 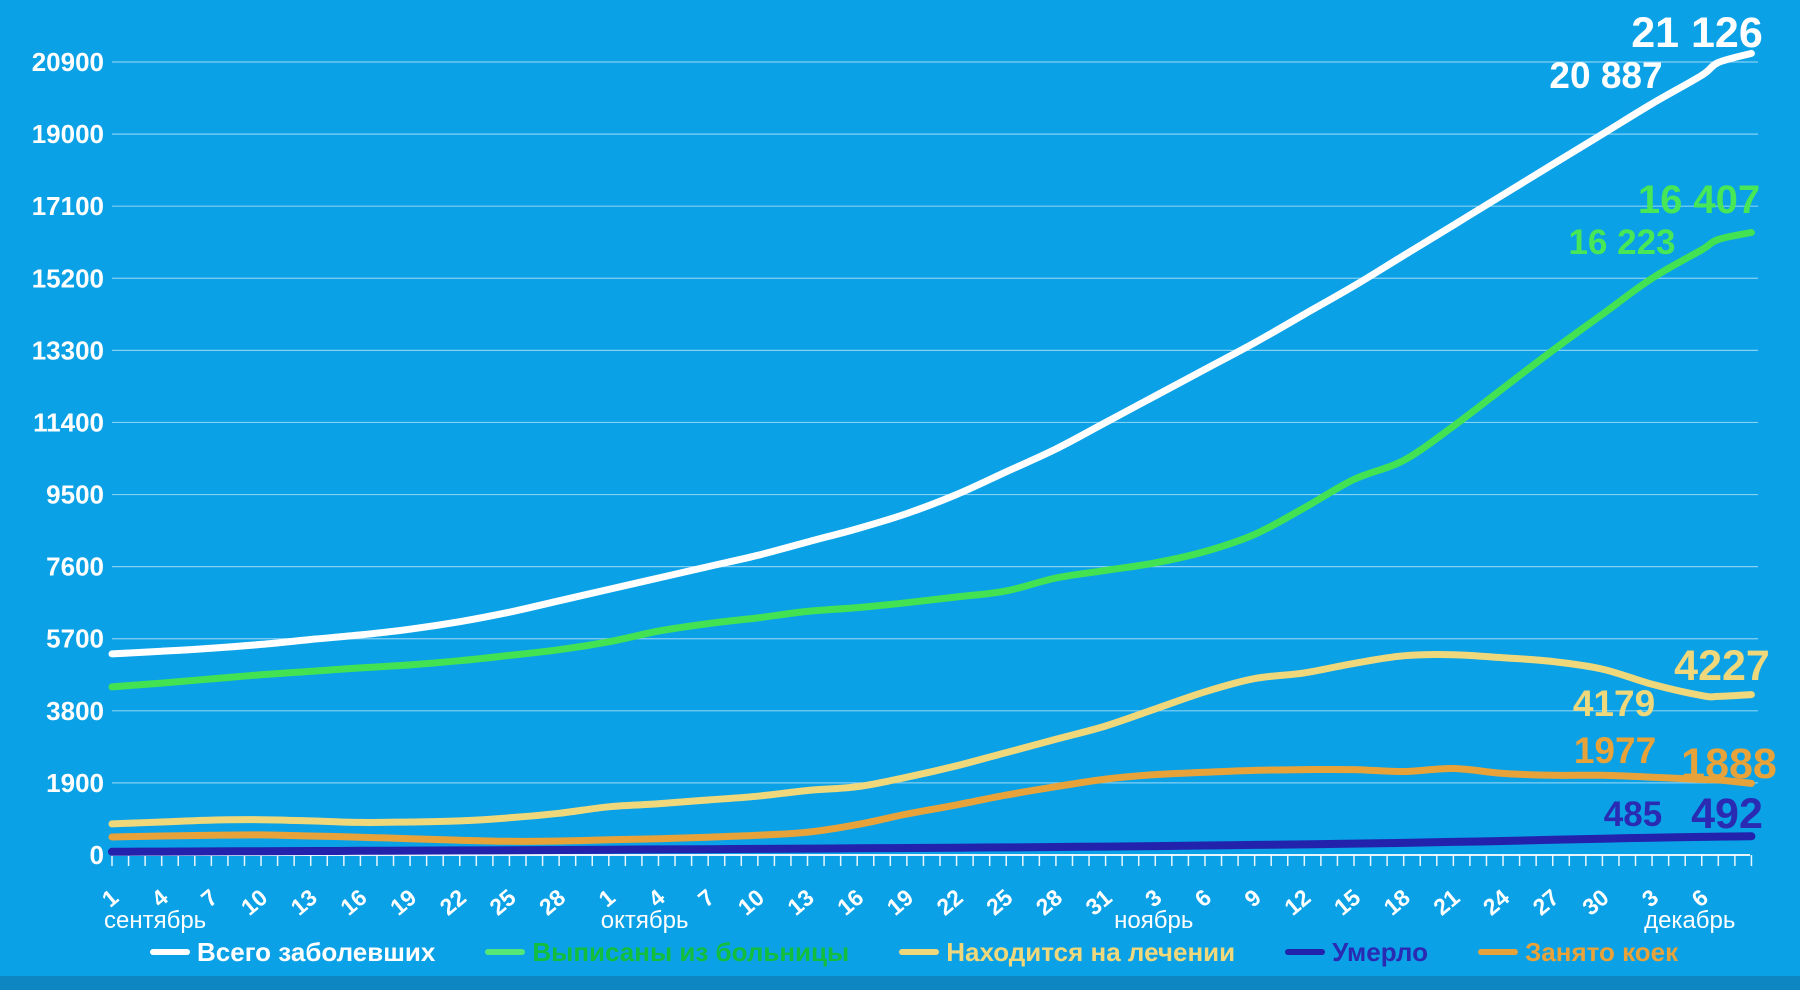 I want to click on y-axis-label: 0, so click(x=97, y=855).